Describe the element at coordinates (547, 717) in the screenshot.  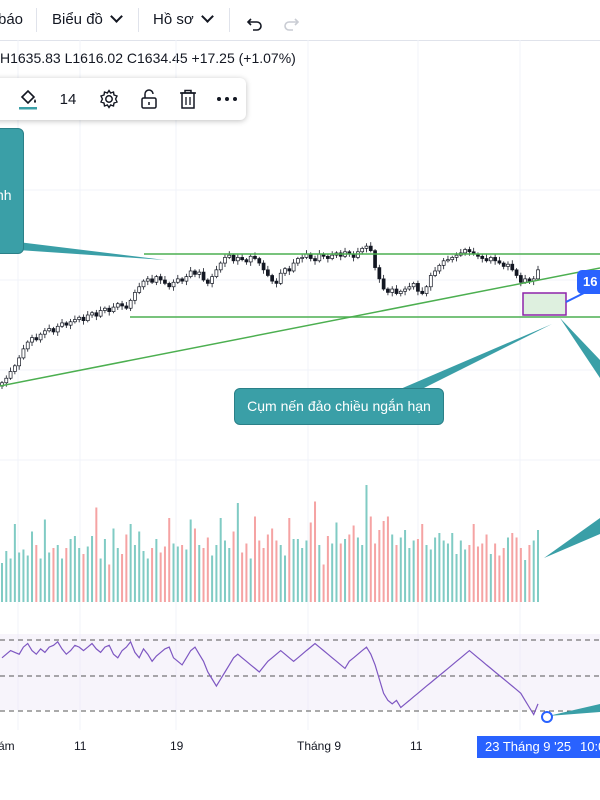
I see `rsi-point-marker` at that location.